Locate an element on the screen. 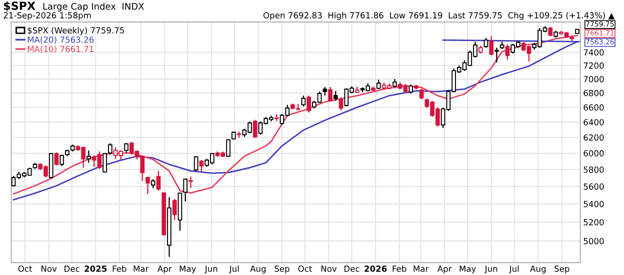 The width and height of the screenshot is (624, 275). y-tick-label: 6600 is located at coordinates (594, 107).